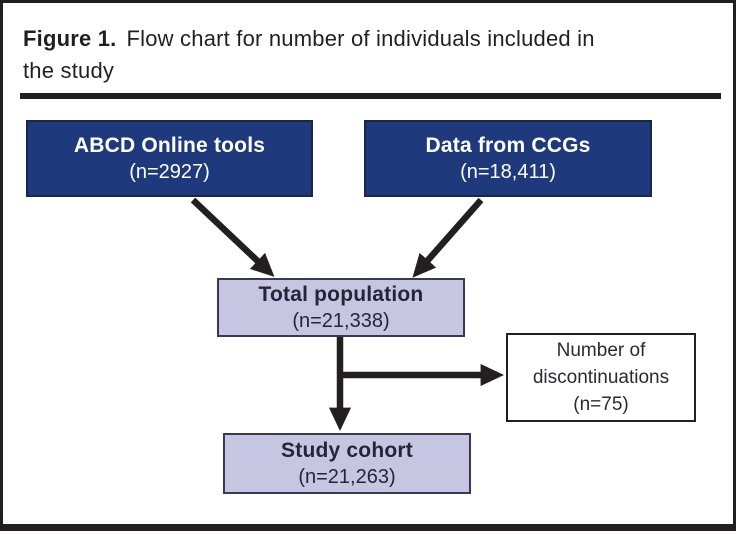  What do you see at coordinates (347, 463) in the screenshot?
I see `flow-node-study-cohort: Study cohort (n=21,263)` at bounding box center [347, 463].